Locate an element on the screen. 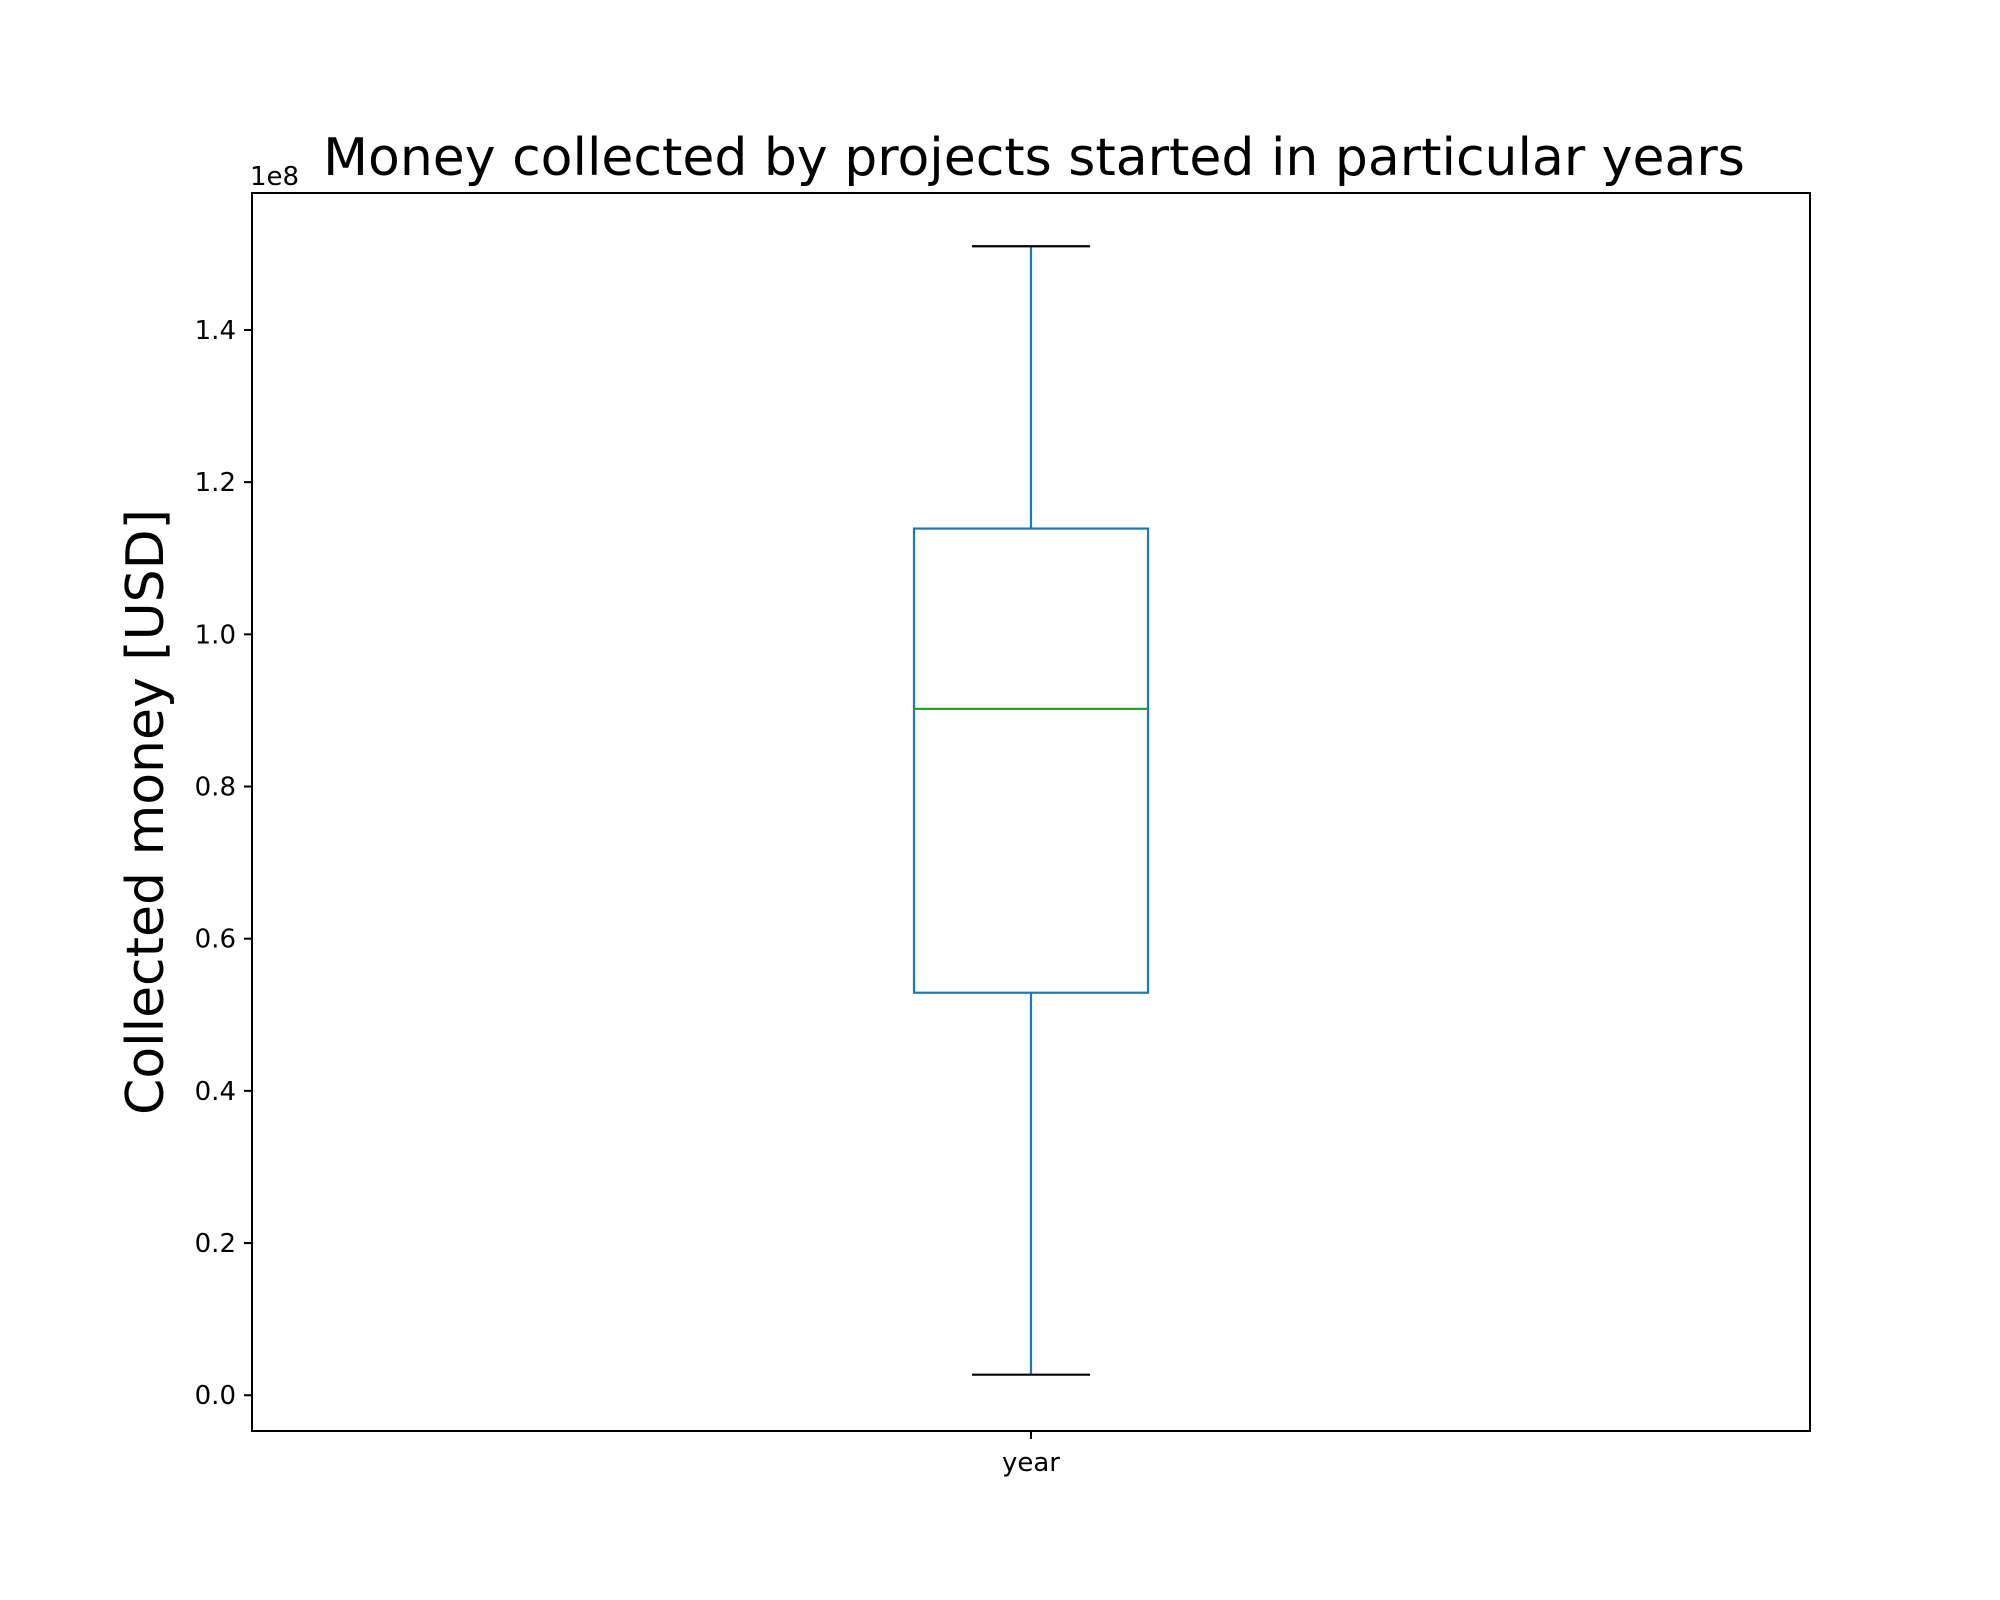 Image resolution: width=2000 pixels, height=1600 pixels. y-axis-ticks: 0.0 0.2 0.4 0.6 0.8 1.0 1.2 1.4 is located at coordinates (223, 863).